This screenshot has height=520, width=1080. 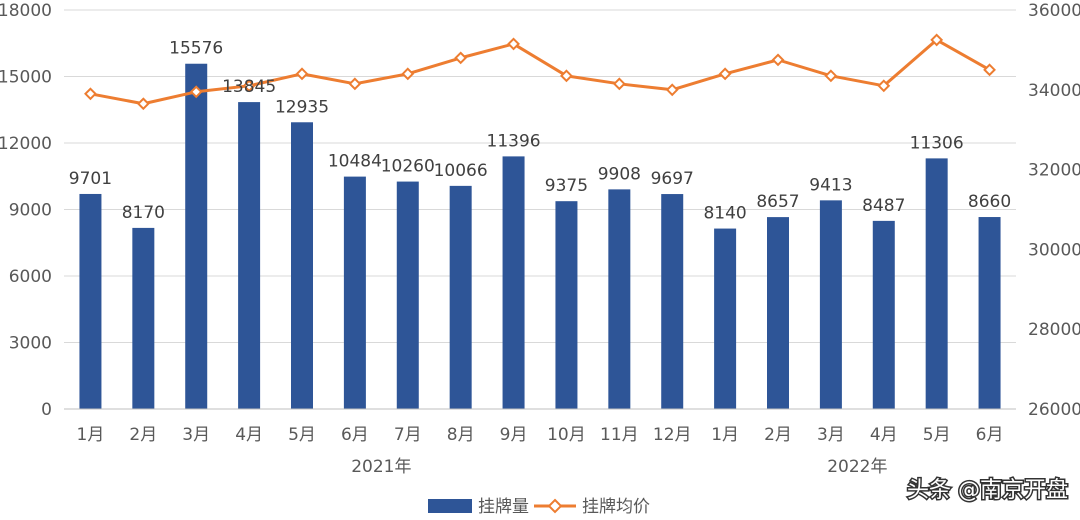 I want to click on right-tick-label: 32000, so click(x=1054, y=171).